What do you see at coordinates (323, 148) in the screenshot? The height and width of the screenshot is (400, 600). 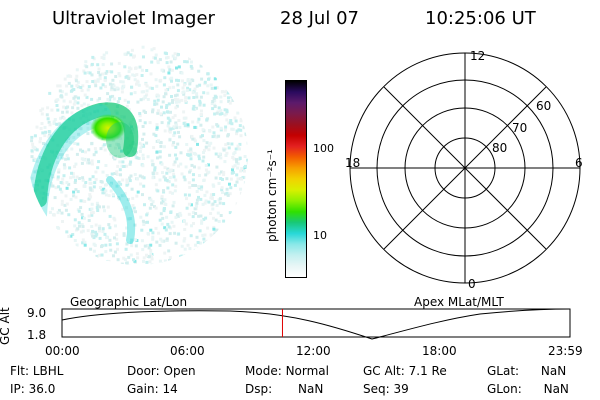 I see `colorbar-tick-100: 100` at bounding box center [323, 148].